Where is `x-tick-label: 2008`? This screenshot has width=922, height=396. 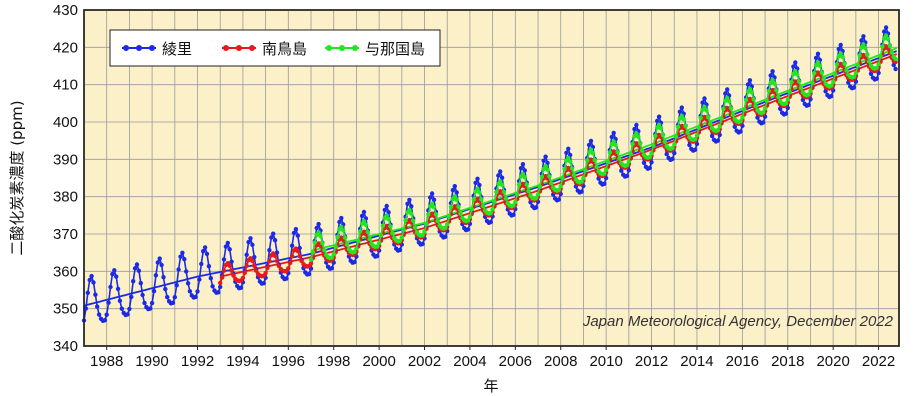
x-tick-label: 2008 is located at coordinates (560, 361).